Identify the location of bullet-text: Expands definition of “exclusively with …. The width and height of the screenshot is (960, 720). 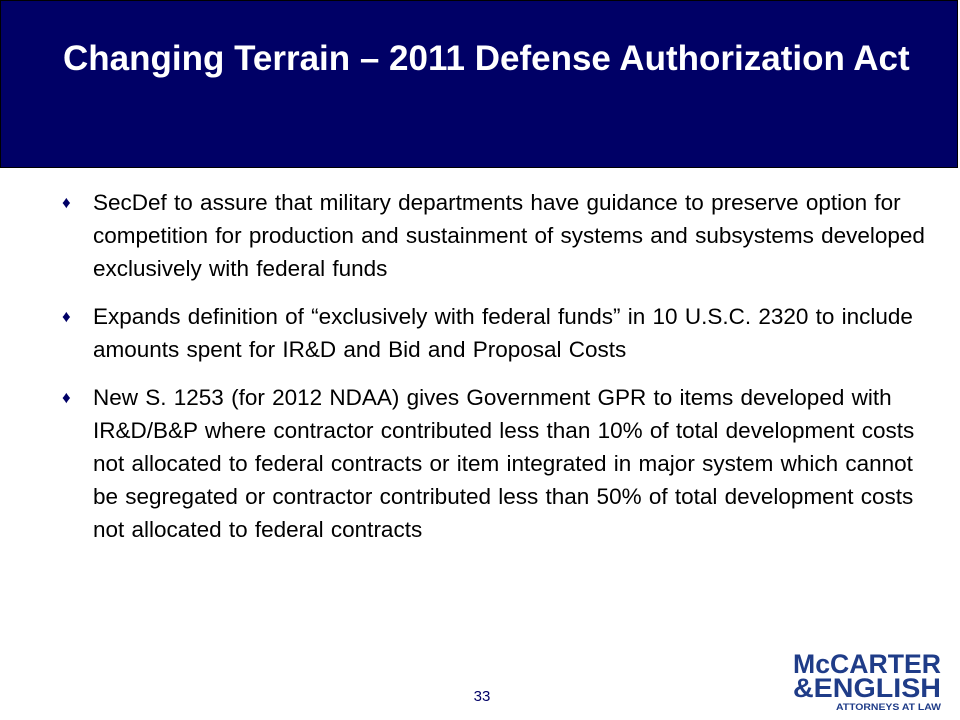
(503, 333).